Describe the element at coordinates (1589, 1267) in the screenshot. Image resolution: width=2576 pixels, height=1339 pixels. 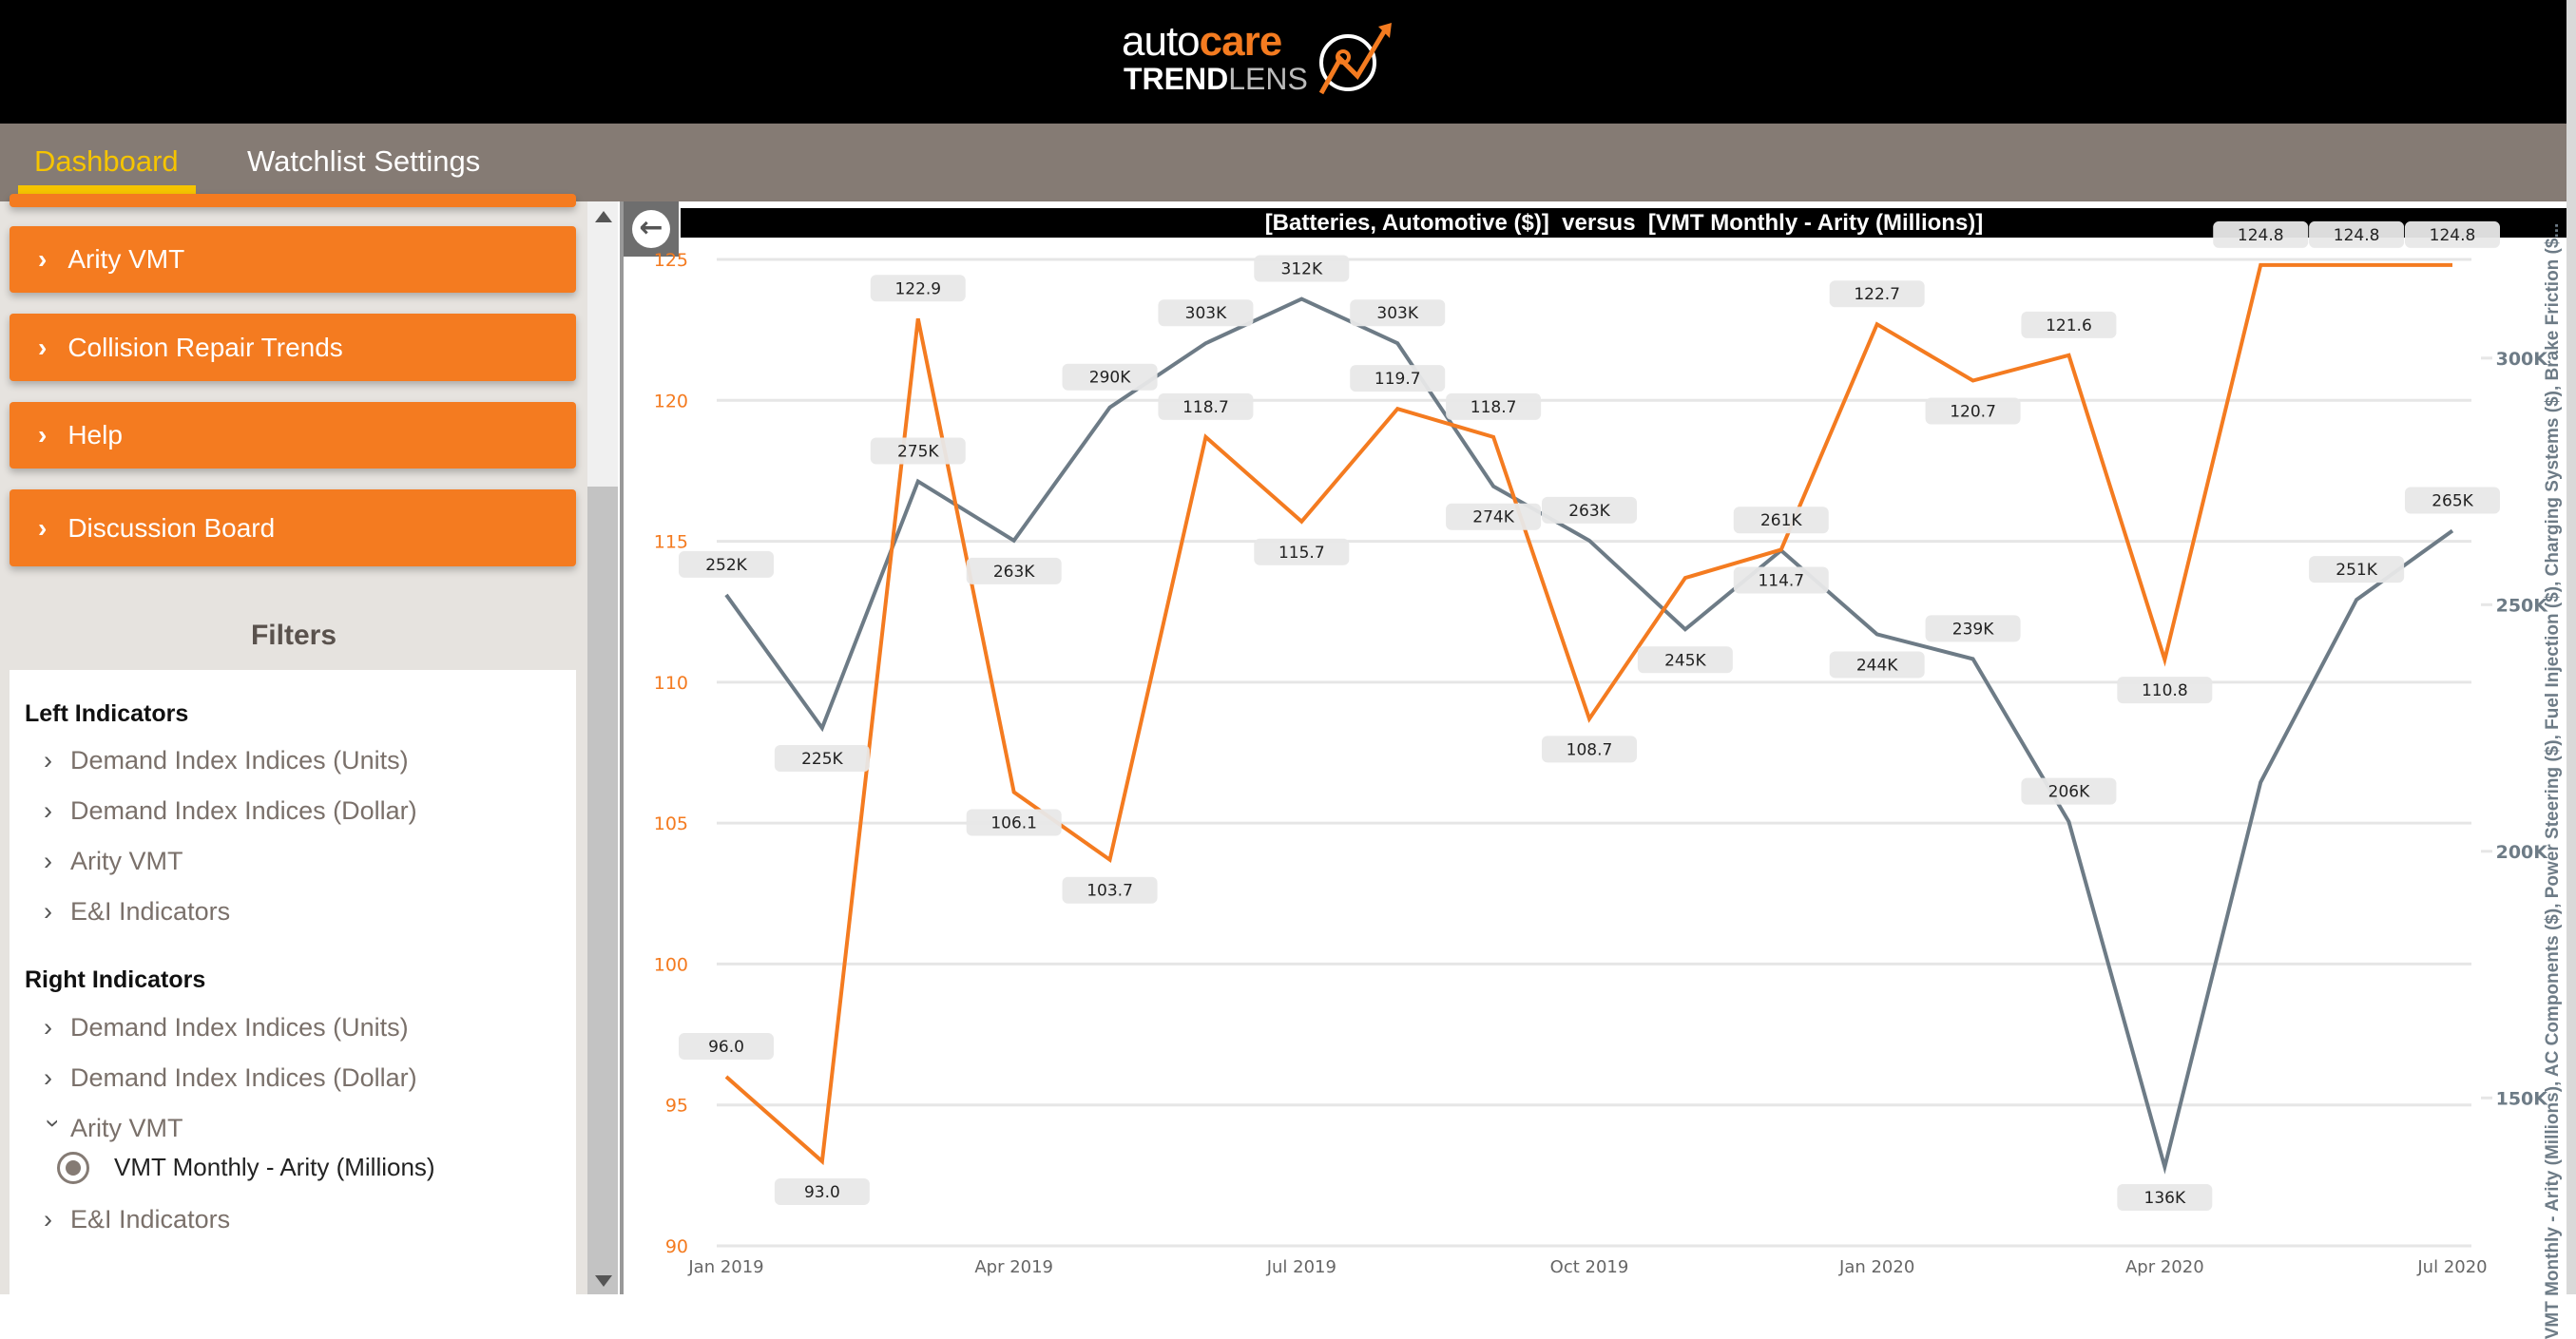
I see `x-tick-label: Oct 2019` at that location.